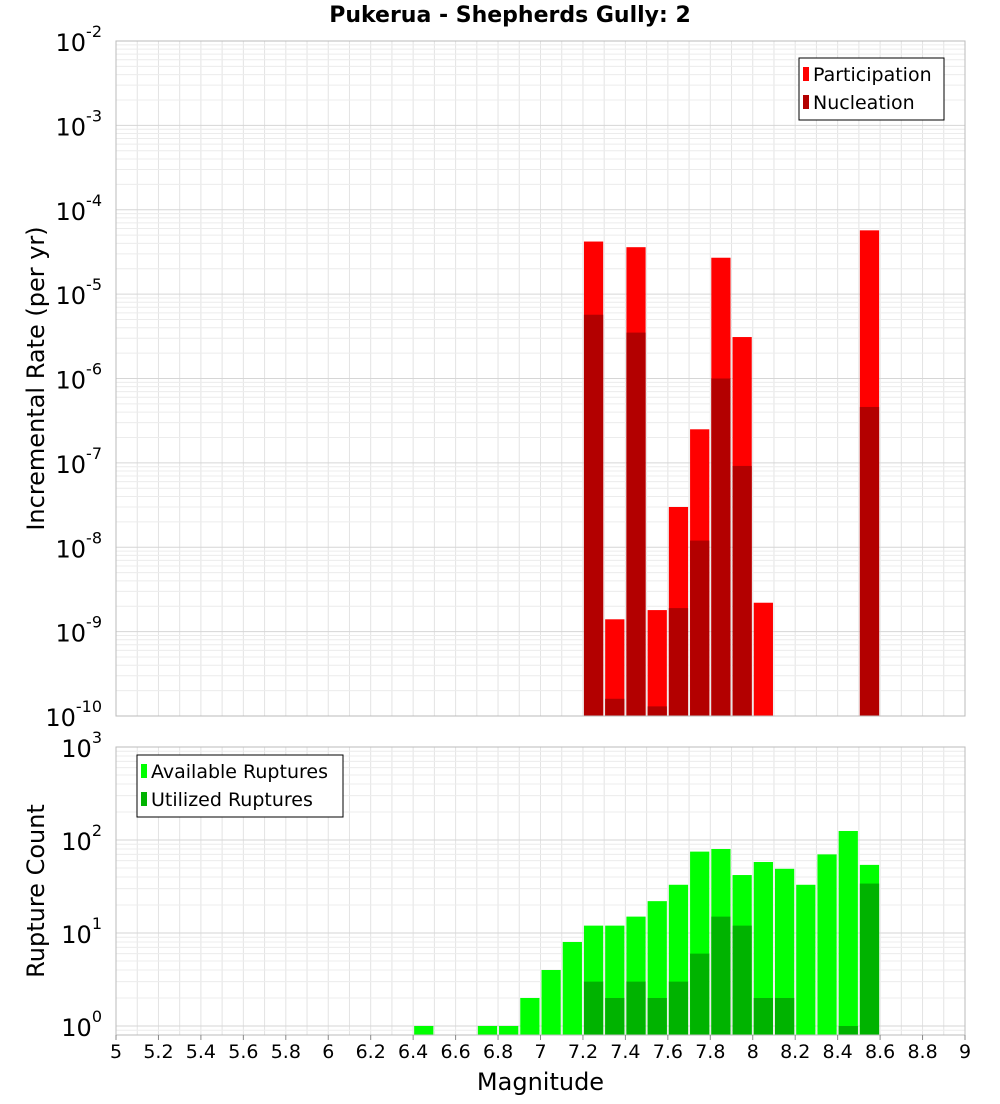  What do you see at coordinates (668, 1052) in the screenshot?
I see `x-tick-label: 7.6` at bounding box center [668, 1052].